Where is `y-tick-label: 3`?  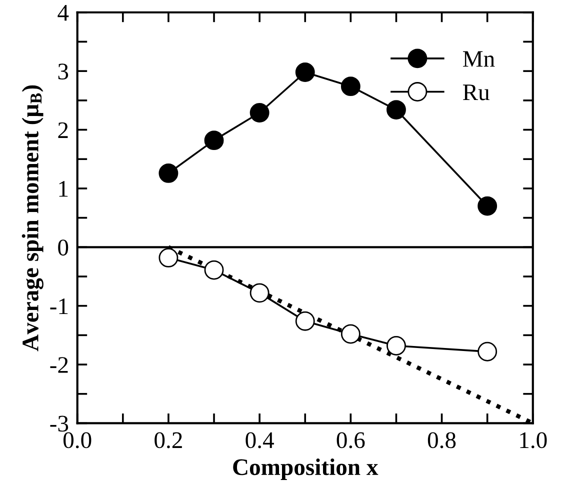 y-tick-label: 3 is located at coordinates (63, 72).